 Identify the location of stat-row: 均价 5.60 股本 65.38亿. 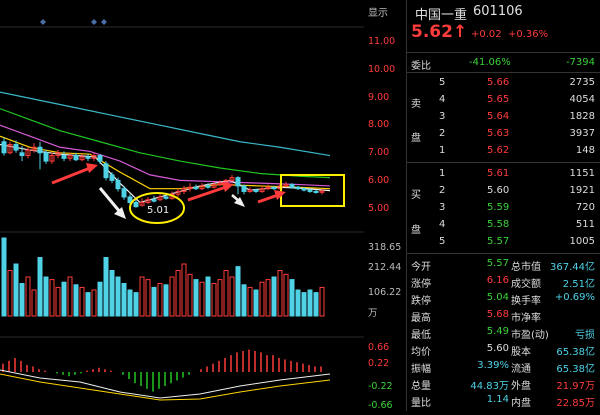
(503, 349).